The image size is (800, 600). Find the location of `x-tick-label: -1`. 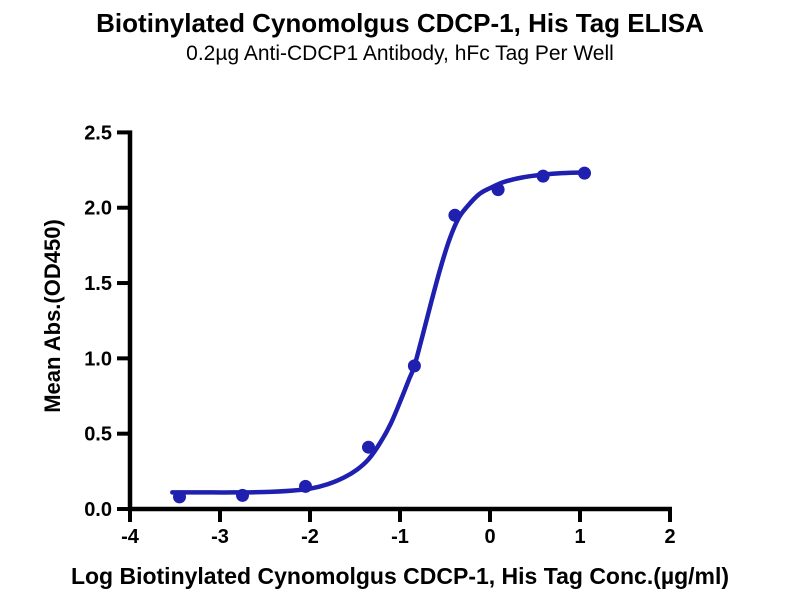

x-tick-label: -1 is located at coordinates (400, 537).